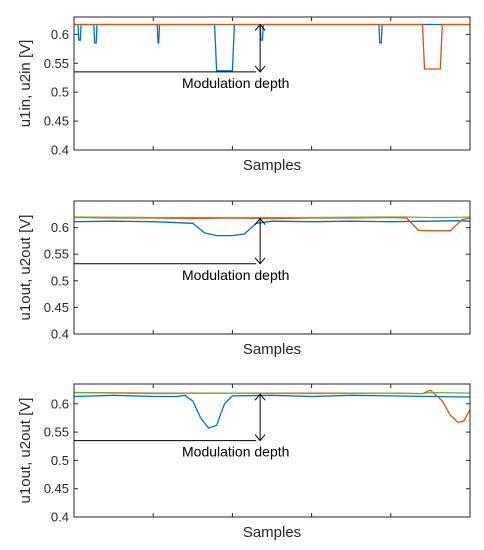  What do you see at coordinates (25, 84) in the screenshot?
I see `y-axis-label: u1in, u2in [V]` at bounding box center [25, 84].